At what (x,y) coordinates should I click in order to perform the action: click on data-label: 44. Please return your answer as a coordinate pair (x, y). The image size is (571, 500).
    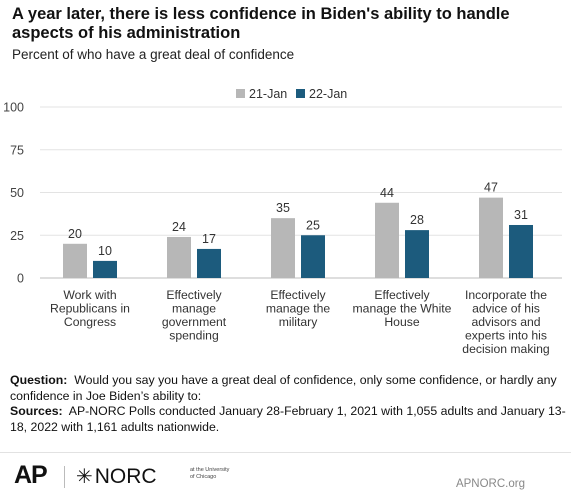
    Looking at the image, I should click on (387, 193).